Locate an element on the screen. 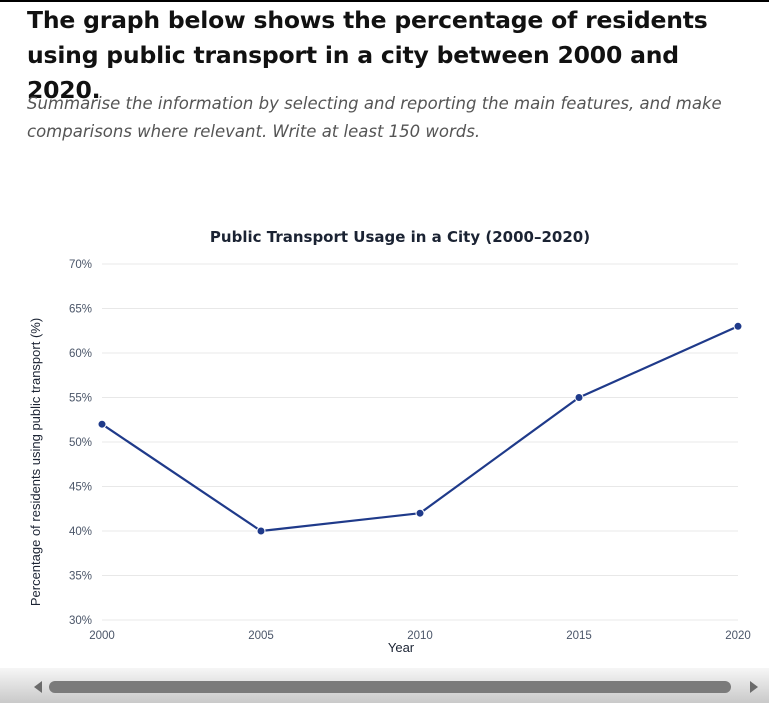  x-axis-ticks: 2000 2005 2010 2015 2020 is located at coordinates (420, 636).